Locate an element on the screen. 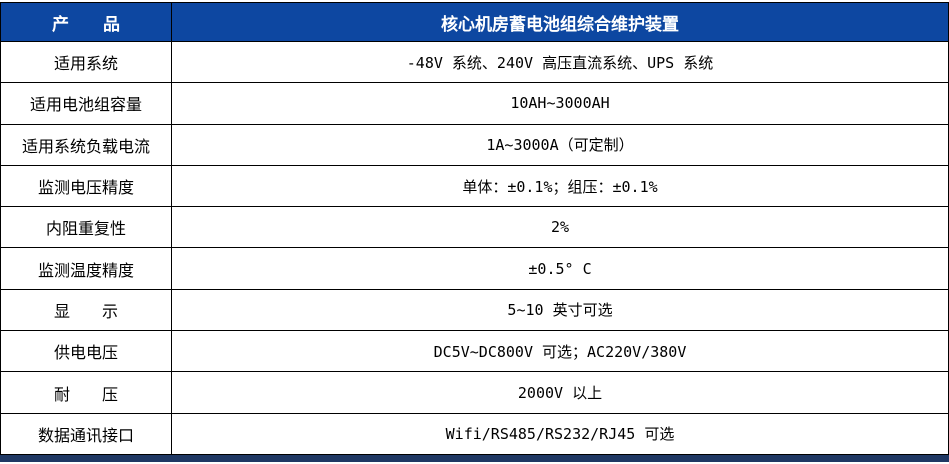  table-row: 适用系统 -48V 系统、240V 高压直流系统、UPS 系统 is located at coordinates (474, 63).